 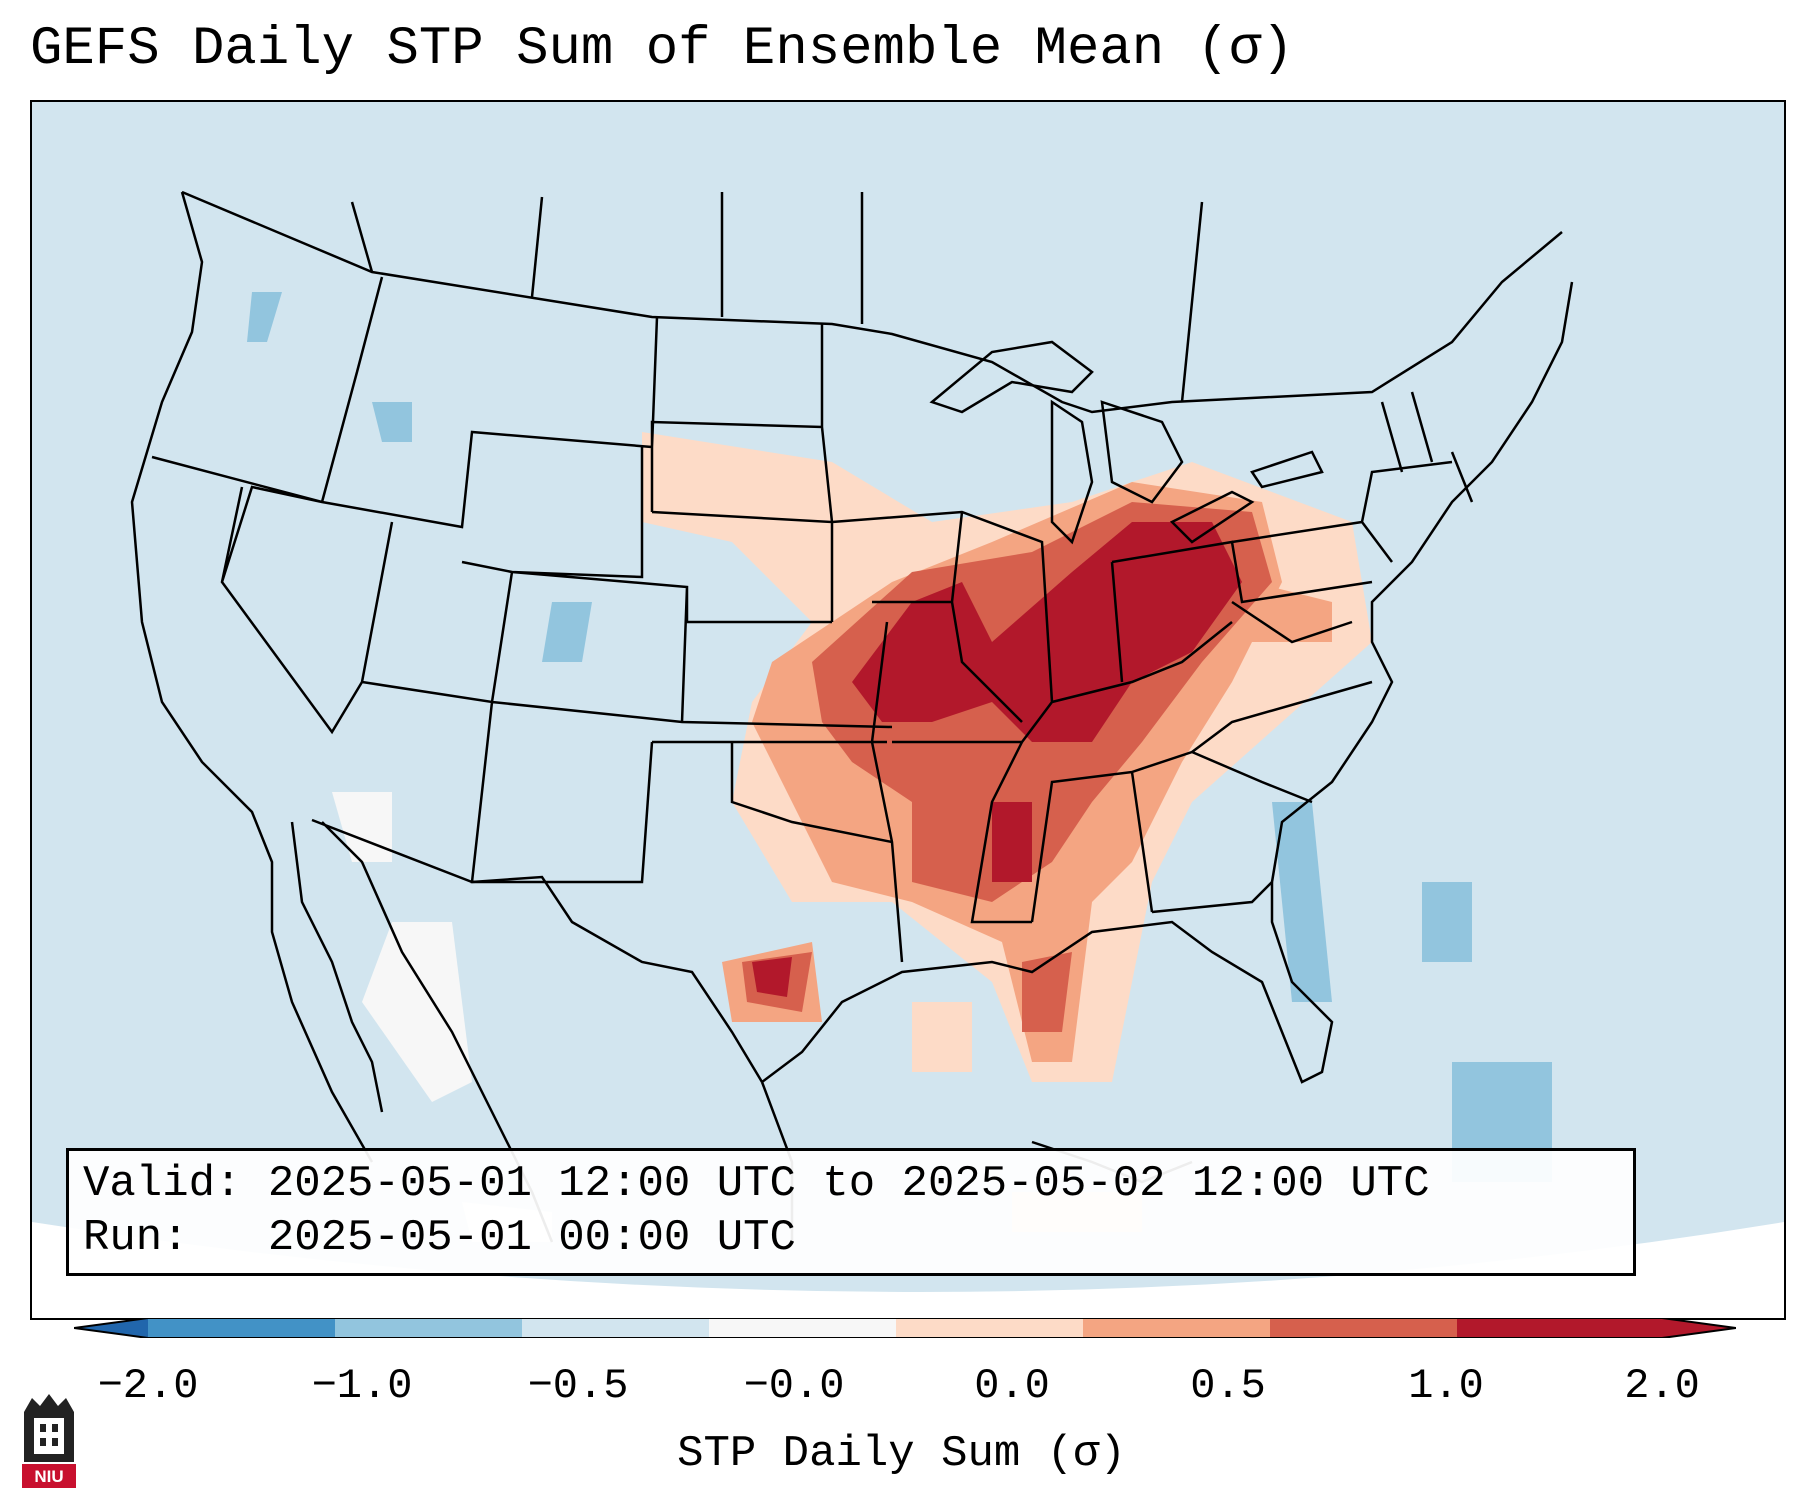 I want to click on colorbar-tick-label: 0.5, so click(x=1228, y=1386).